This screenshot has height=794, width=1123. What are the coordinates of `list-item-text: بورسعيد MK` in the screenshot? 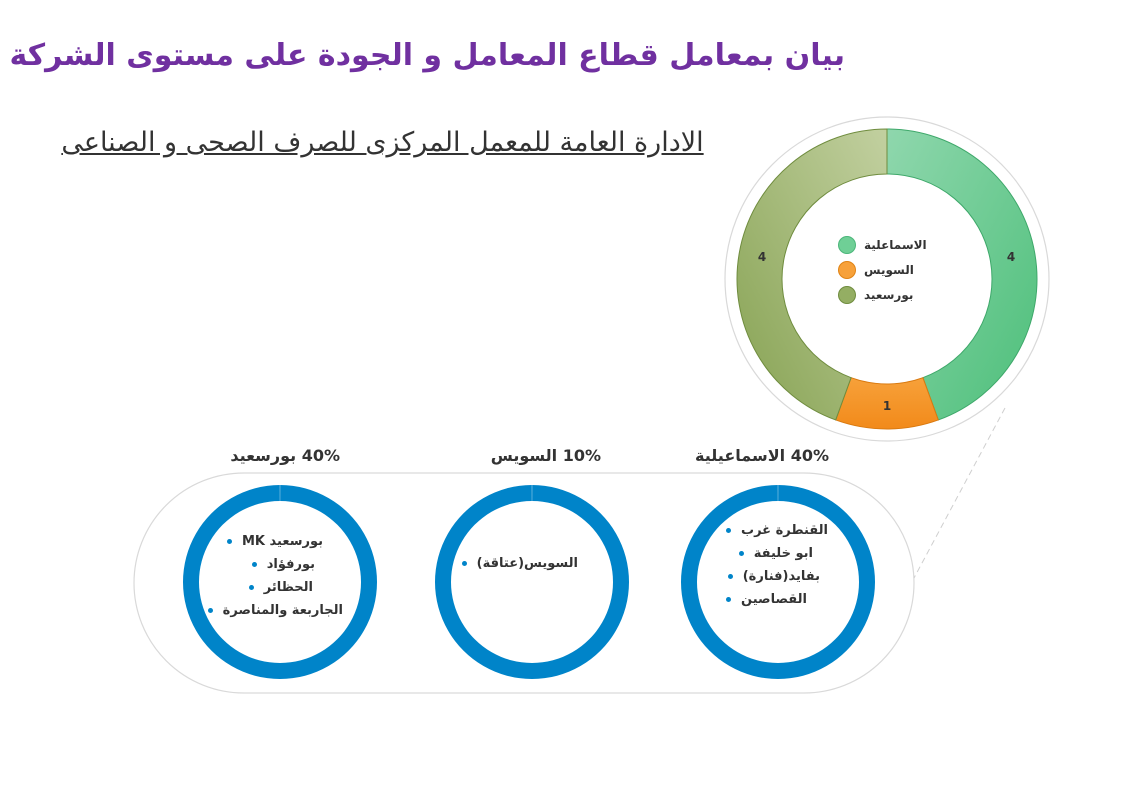 It's located at (282, 541).